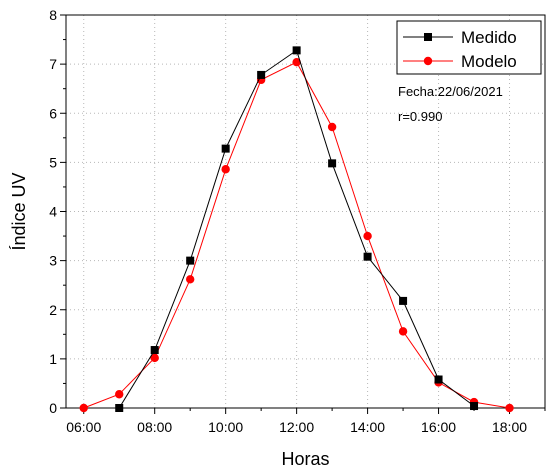 The image size is (548, 470). I want to click on legend-box, so click(469, 47).